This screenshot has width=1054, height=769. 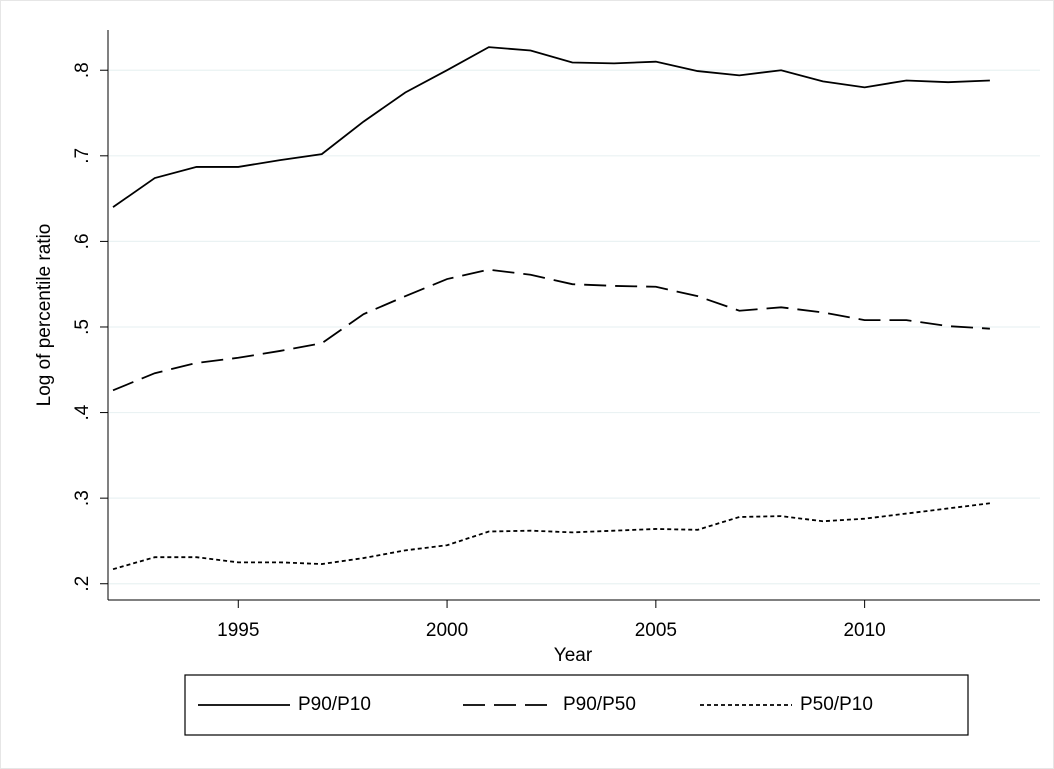 What do you see at coordinates (573, 655) in the screenshot?
I see `x-axis-label: Year` at bounding box center [573, 655].